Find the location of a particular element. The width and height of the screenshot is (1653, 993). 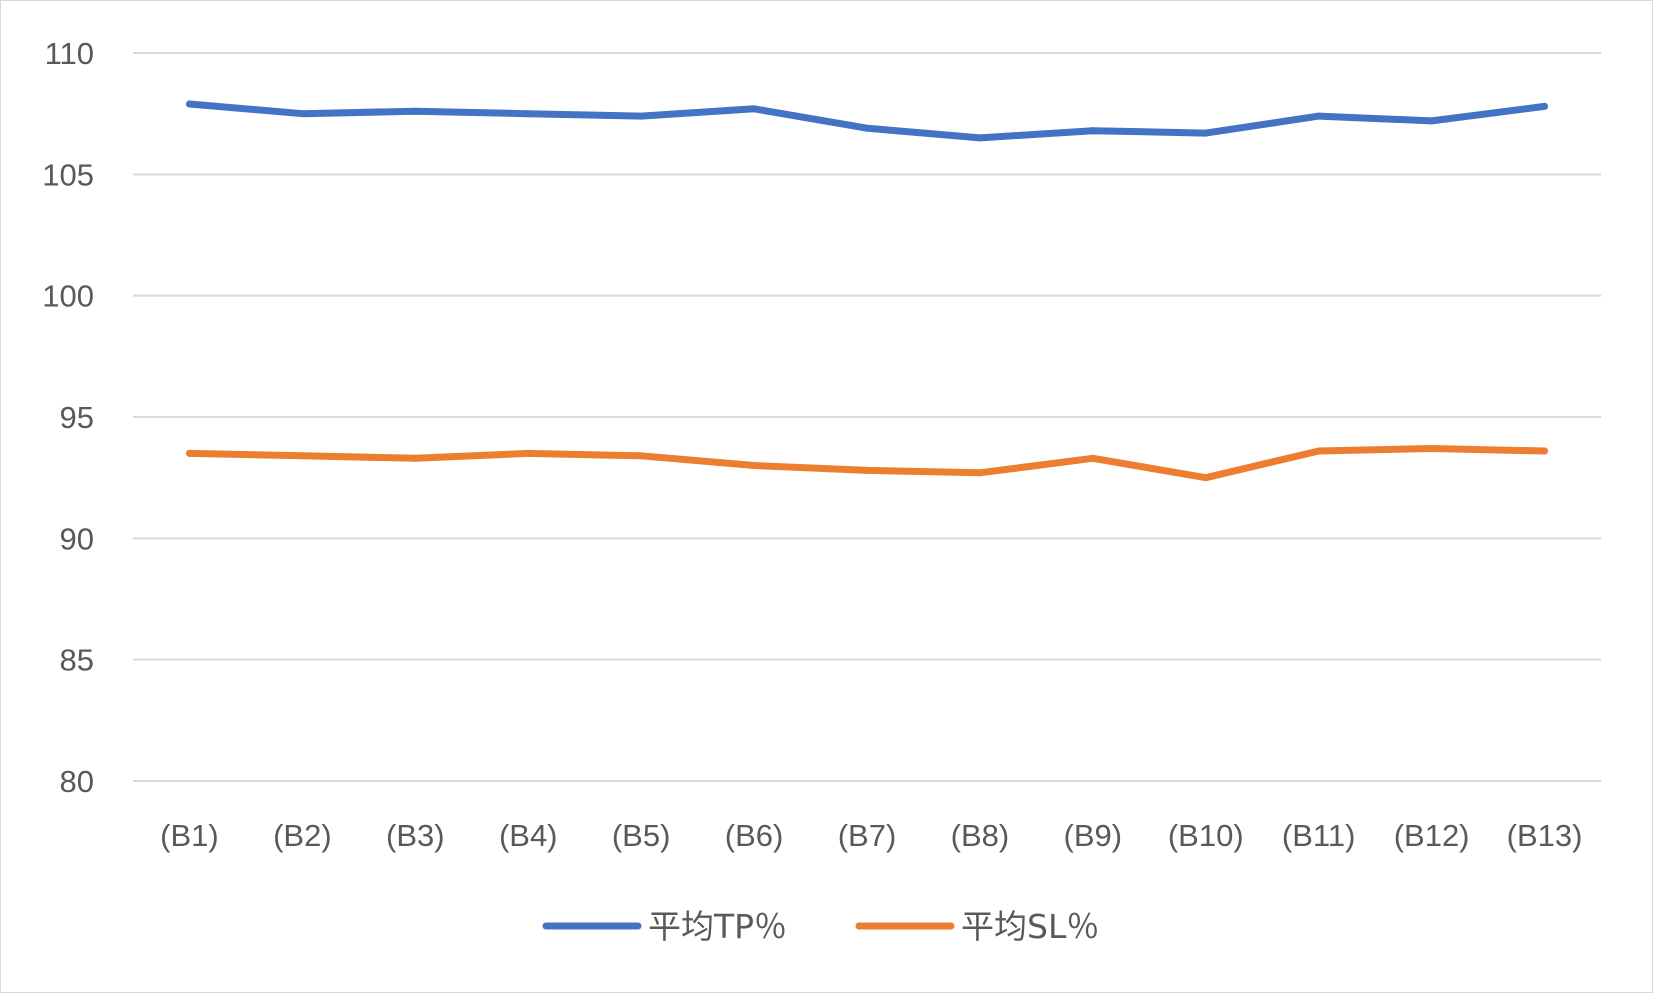

legend-item-1: 平均TP％ is located at coordinates (664, 926).